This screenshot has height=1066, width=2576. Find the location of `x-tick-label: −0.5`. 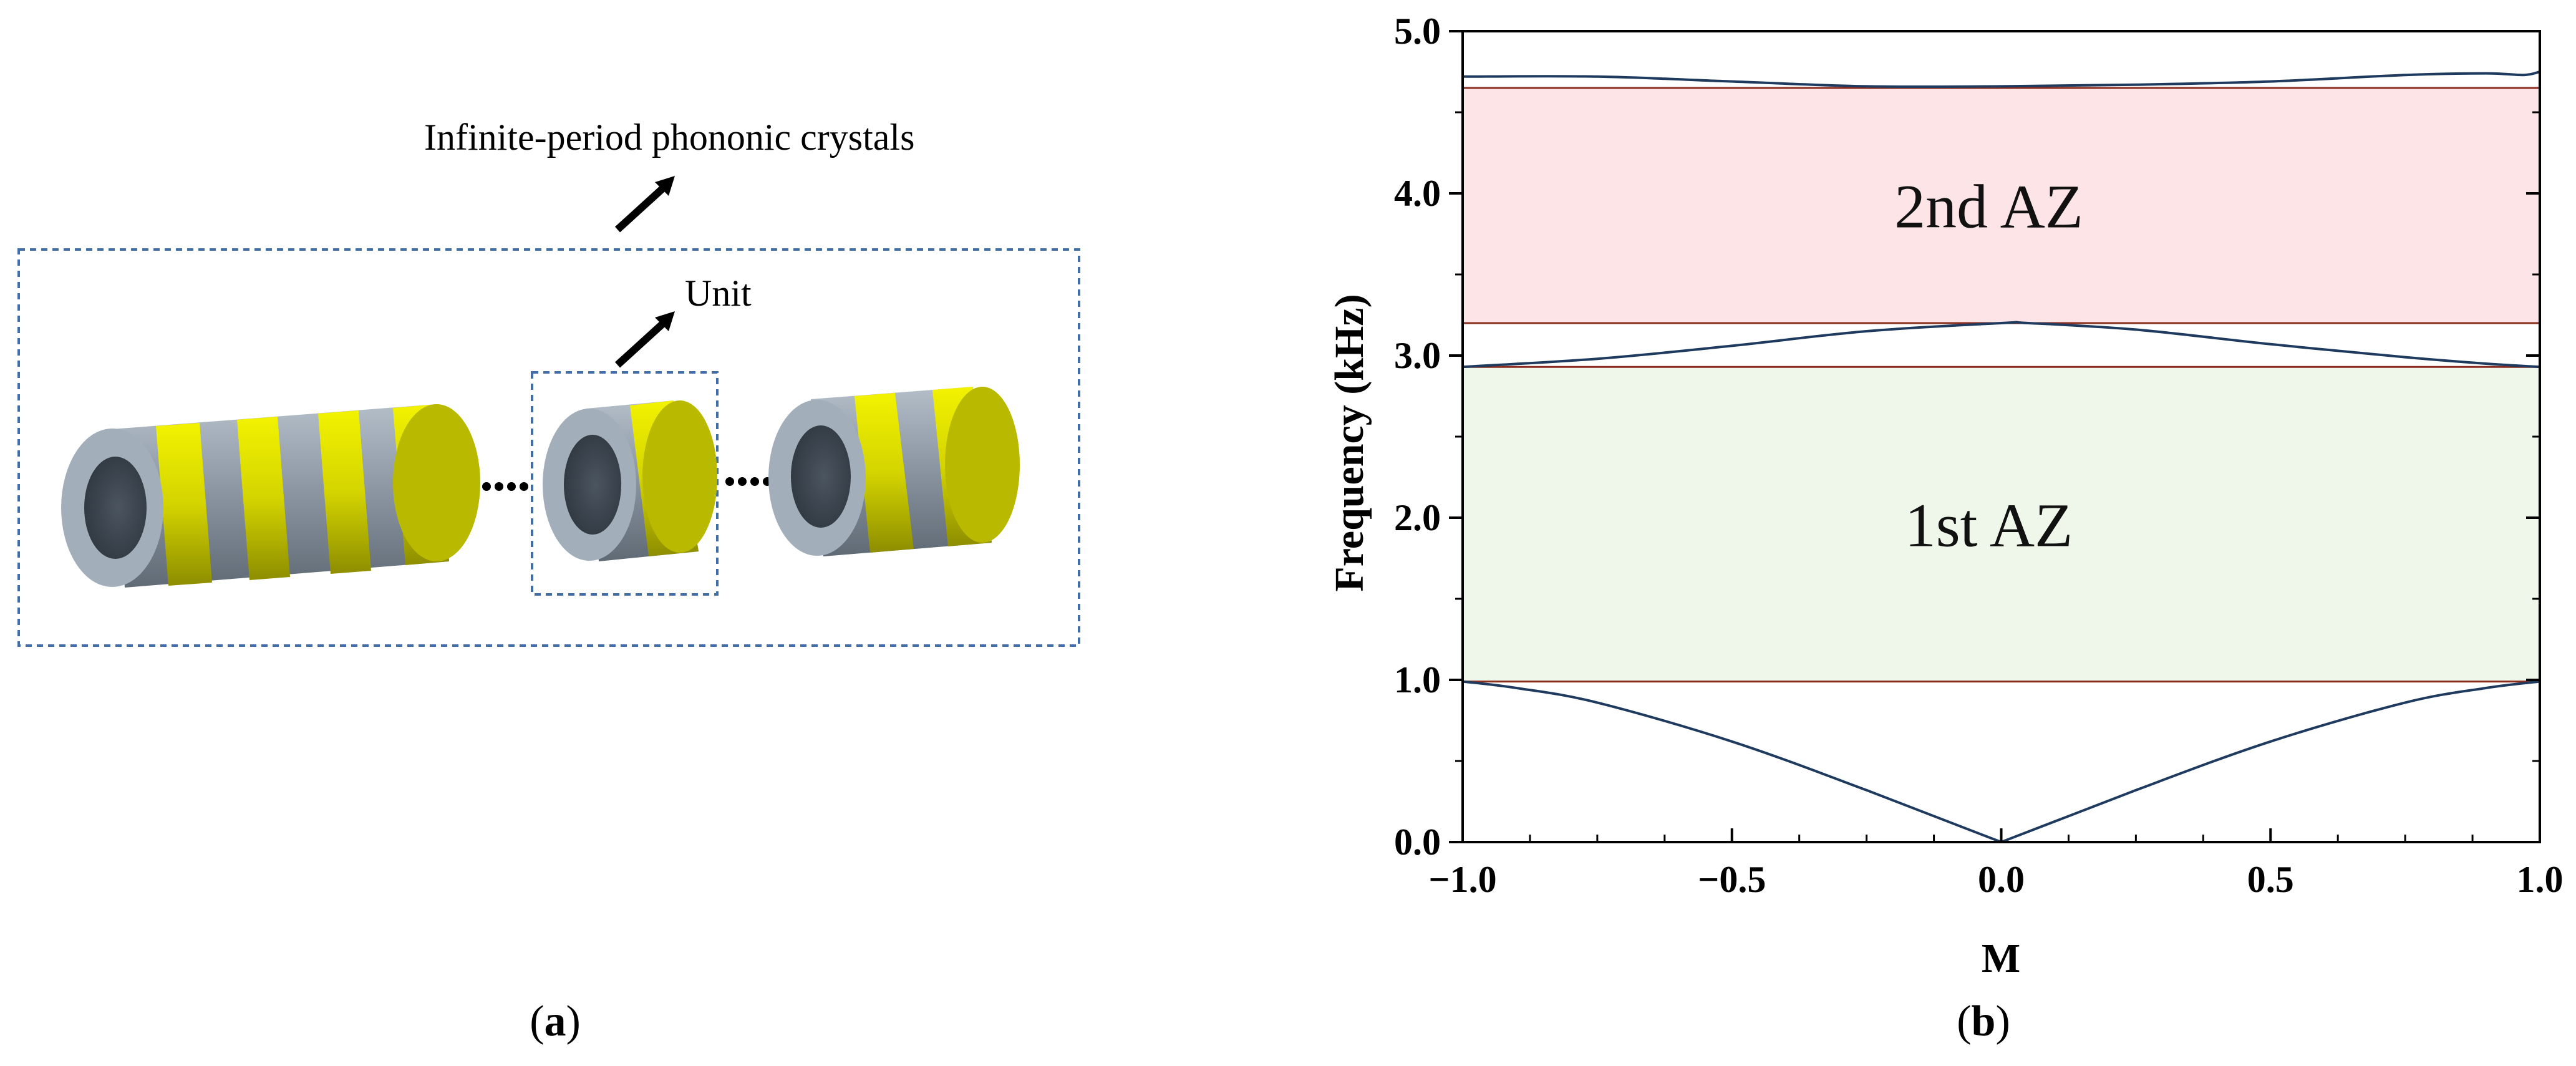

x-tick-label: −0.5 is located at coordinates (1732, 880).